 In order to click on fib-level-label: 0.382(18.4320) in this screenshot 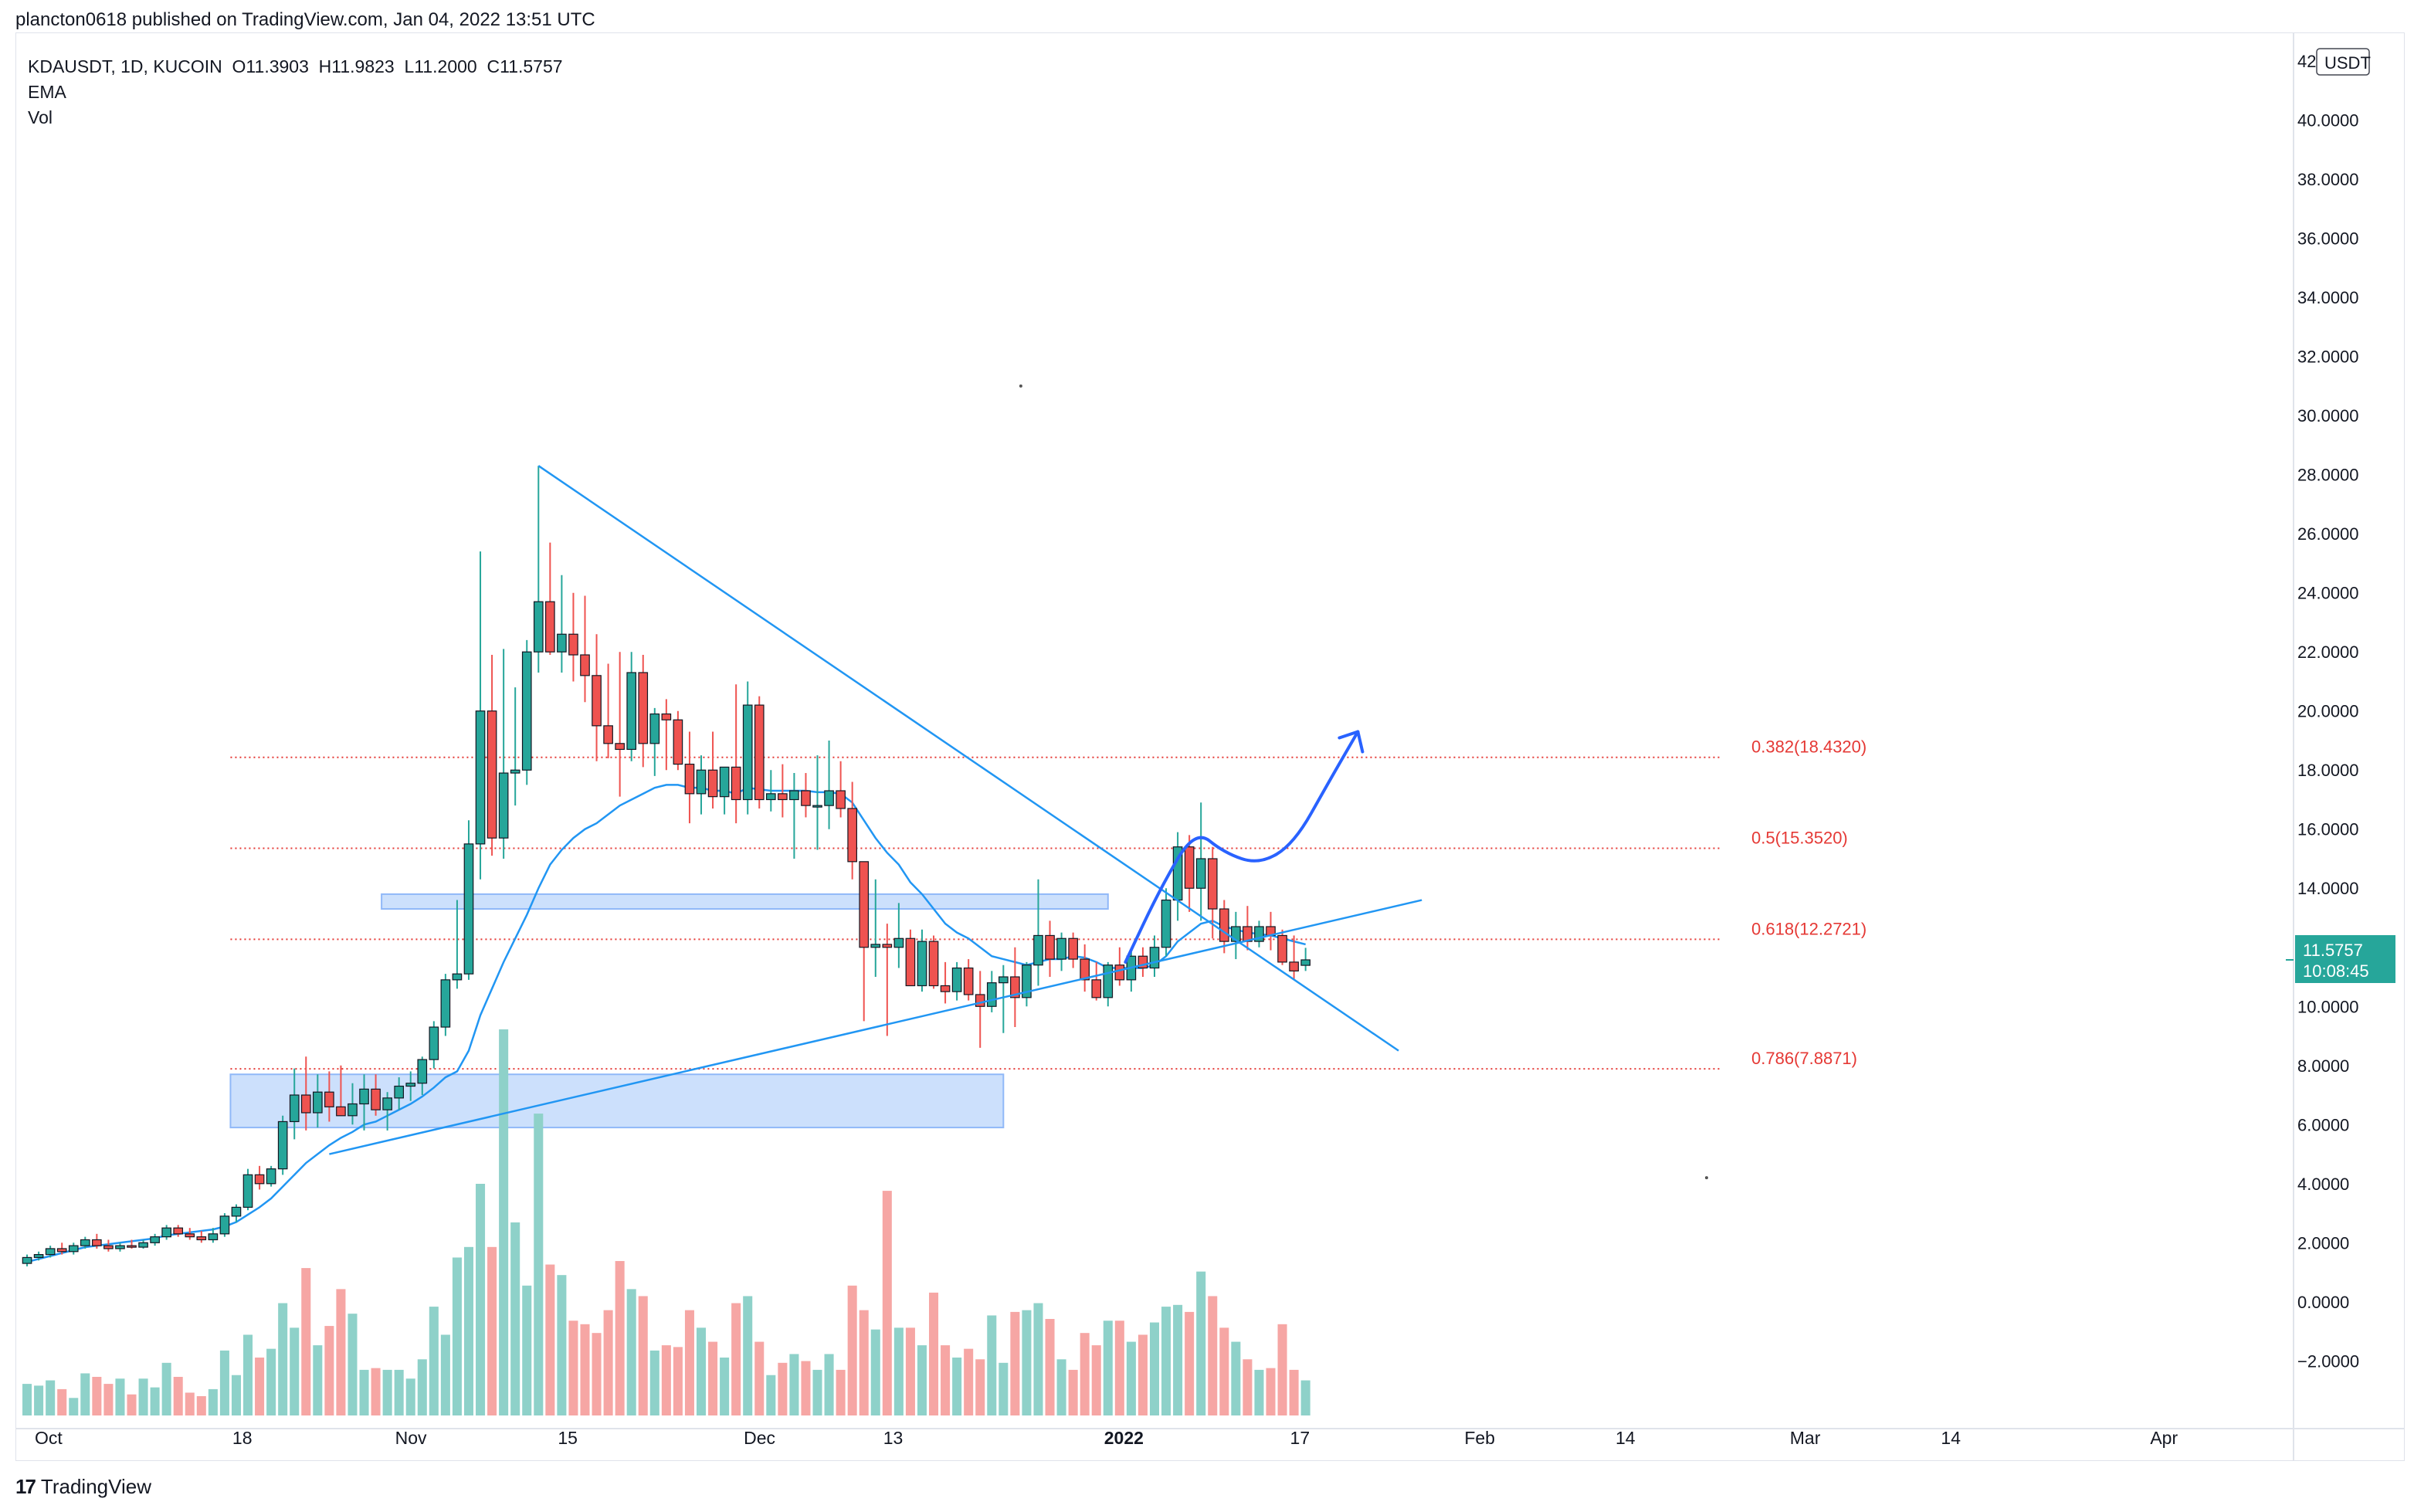, I will do `click(1808, 747)`.